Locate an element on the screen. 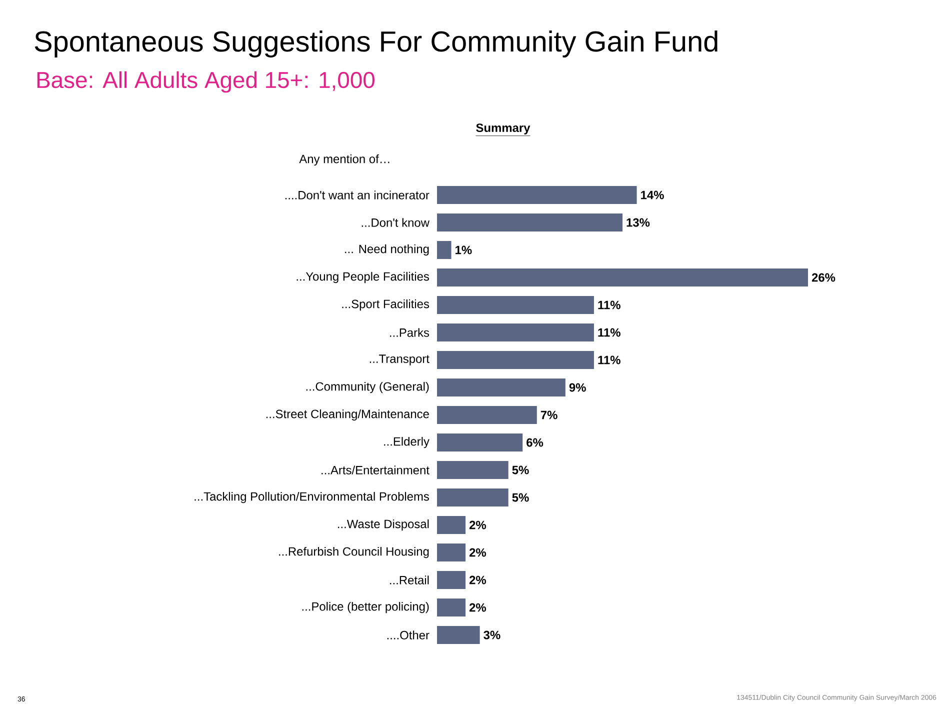 This screenshot has height=708, width=946. data-label: 14% is located at coordinates (652, 195).